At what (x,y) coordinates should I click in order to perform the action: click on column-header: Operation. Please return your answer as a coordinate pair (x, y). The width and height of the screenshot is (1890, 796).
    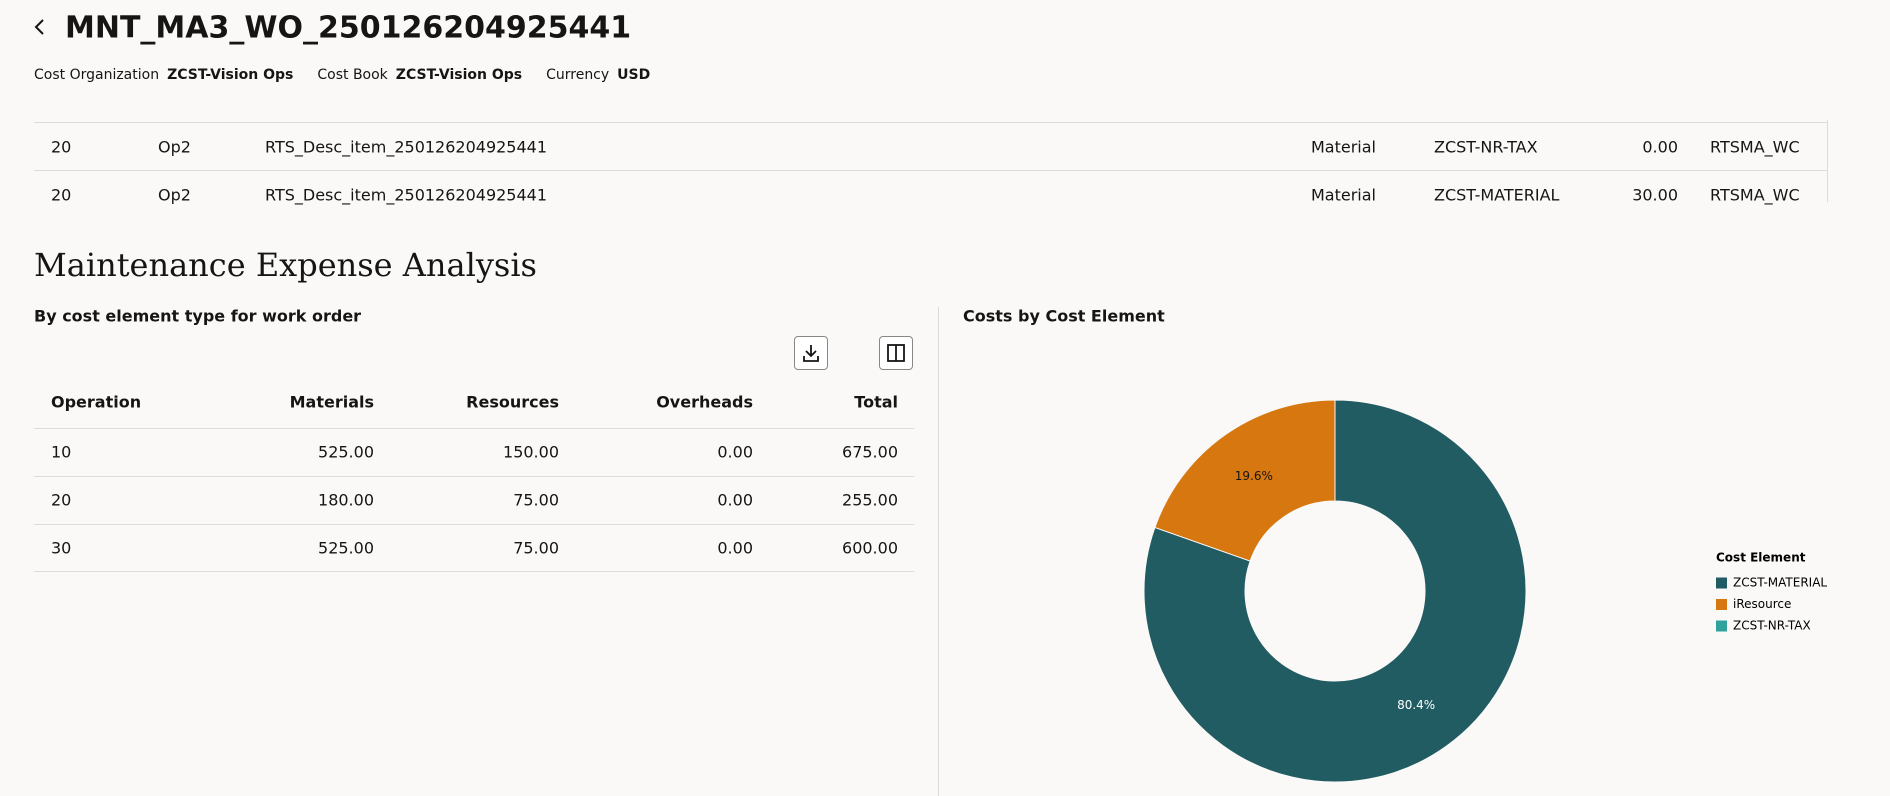
    Looking at the image, I should click on (96, 402).